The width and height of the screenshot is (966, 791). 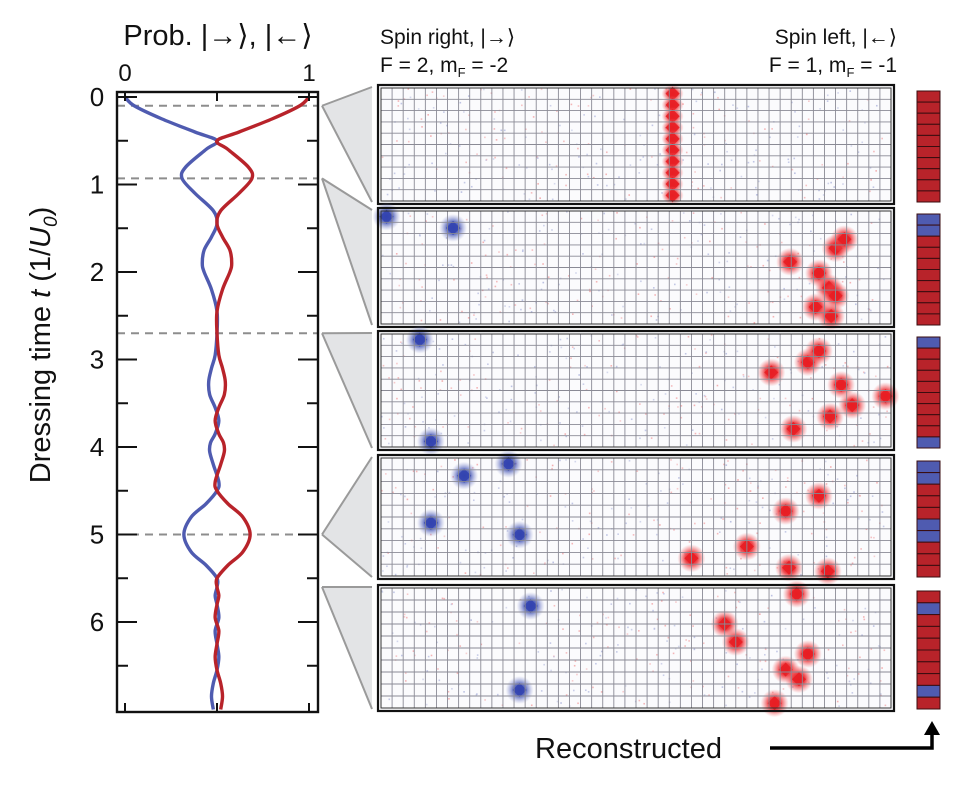 What do you see at coordinates (444, 67) in the screenshot?
I see `spin-right-subtitle: F = 2, mF = -2` at bounding box center [444, 67].